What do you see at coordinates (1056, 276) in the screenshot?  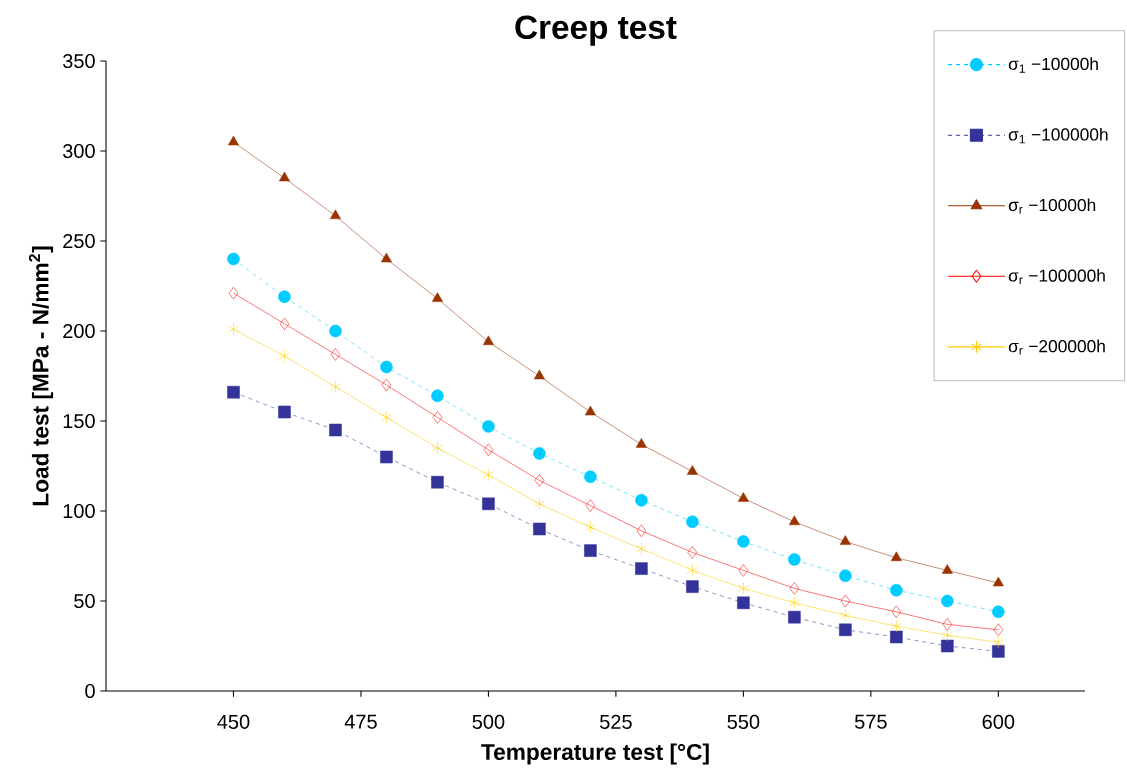 I see `legend-label: σ$_{r}$ −100000h` at bounding box center [1056, 276].